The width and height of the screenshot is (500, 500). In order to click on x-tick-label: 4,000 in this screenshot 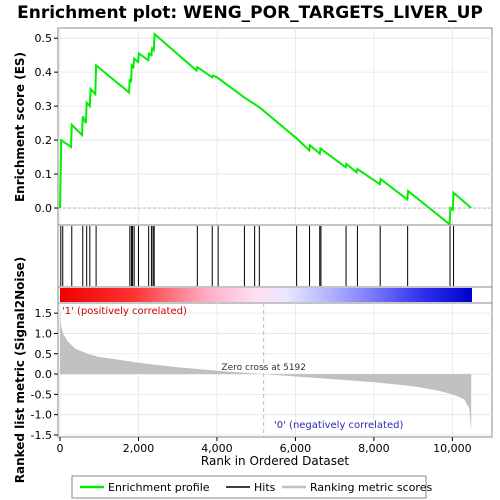, I will do `click(217, 448)`.